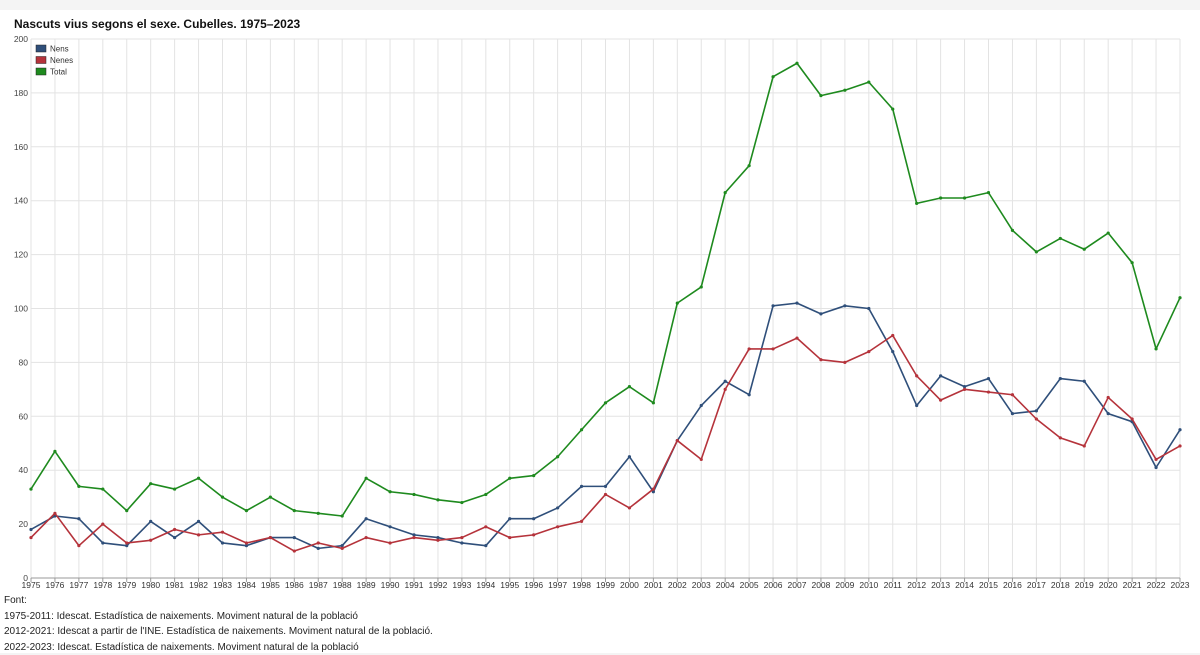  Describe the element at coordinates (270, 585) in the screenshot. I see `x-tick-label: 1985` at that location.